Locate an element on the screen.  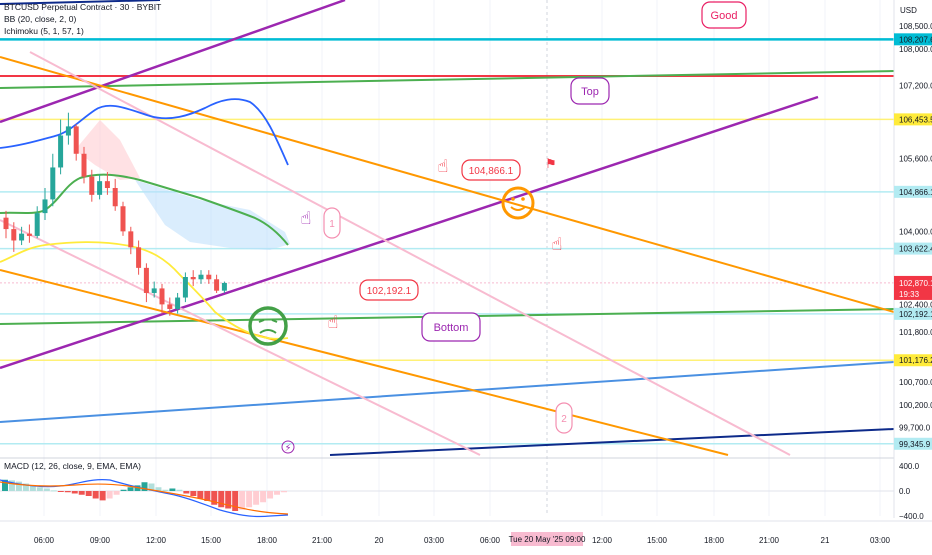
blue-trendline is located at coordinates (447, 392).